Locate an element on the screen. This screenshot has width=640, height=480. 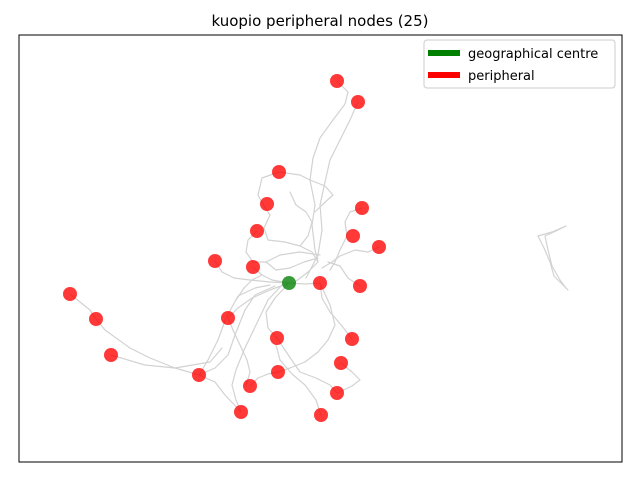
legend-box is located at coordinates (519, 64).